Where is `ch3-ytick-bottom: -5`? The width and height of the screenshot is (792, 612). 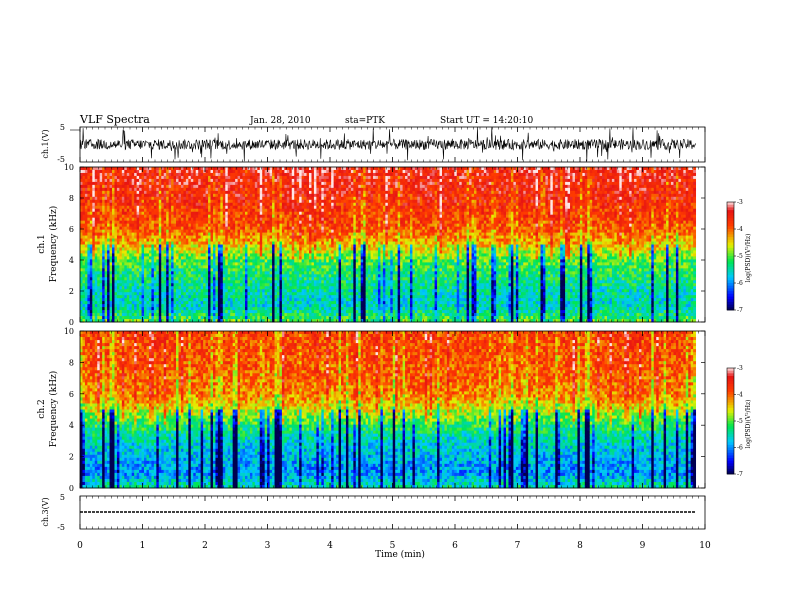 ch3-ytick-bottom: -5 is located at coordinates (61, 527).